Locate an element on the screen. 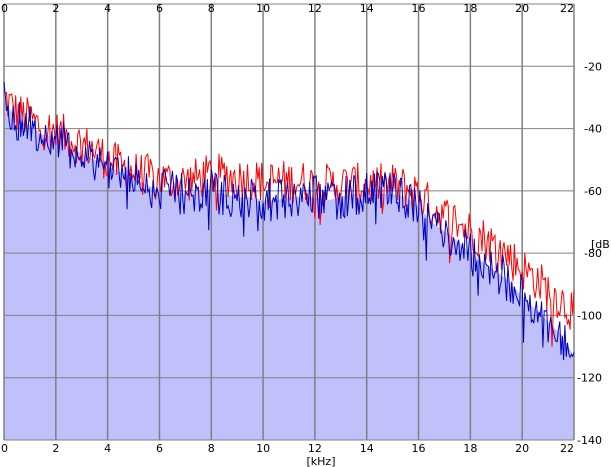 This screenshot has width=611, height=467. x-tick-label-top: 0 is located at coordinates (4, 8).